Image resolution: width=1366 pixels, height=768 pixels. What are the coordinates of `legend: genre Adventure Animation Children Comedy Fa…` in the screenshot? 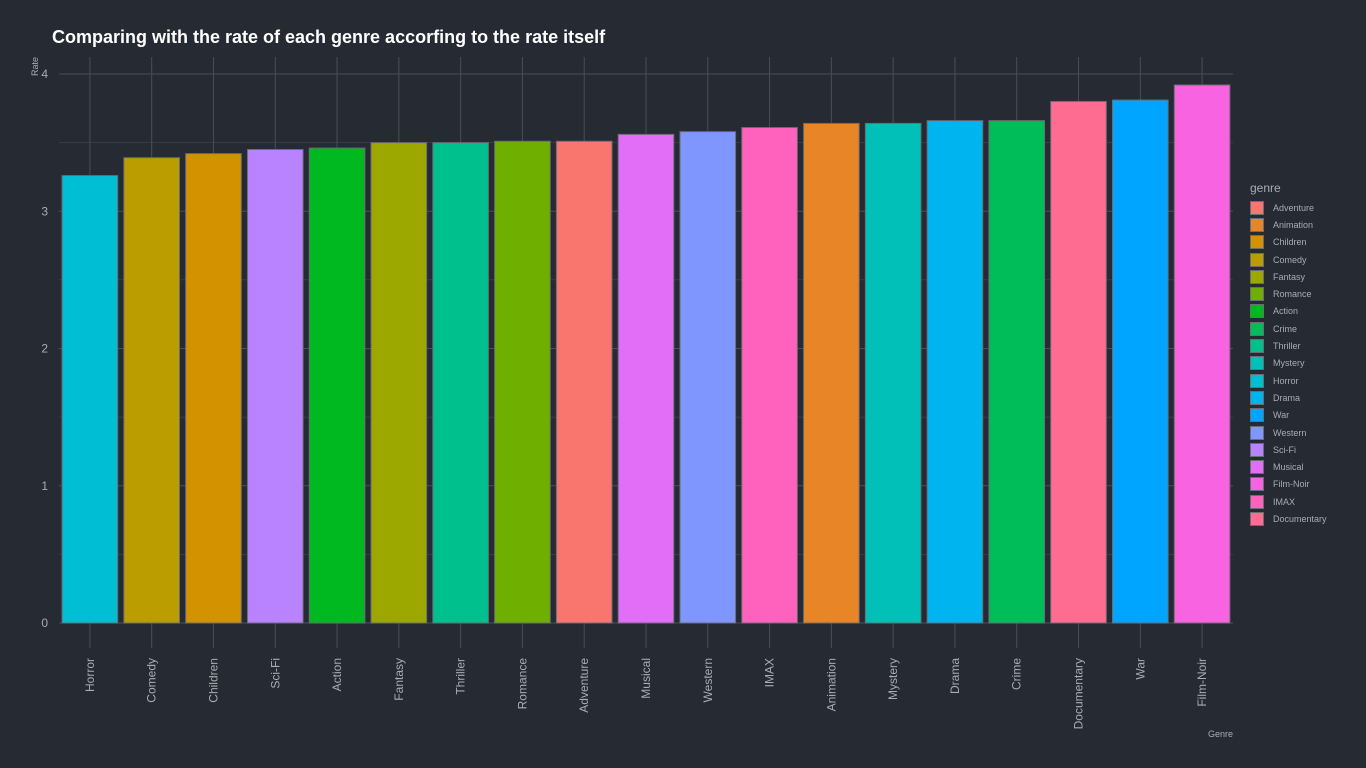 It's located at (1288, 354).